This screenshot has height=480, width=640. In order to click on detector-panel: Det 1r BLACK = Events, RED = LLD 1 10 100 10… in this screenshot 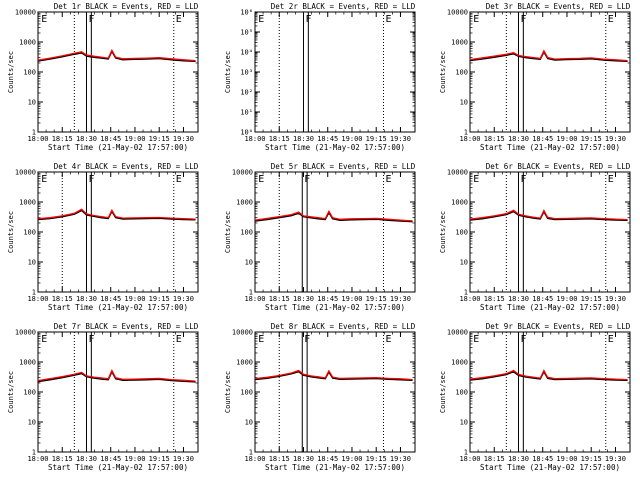, I will do `click(103, 77)`.